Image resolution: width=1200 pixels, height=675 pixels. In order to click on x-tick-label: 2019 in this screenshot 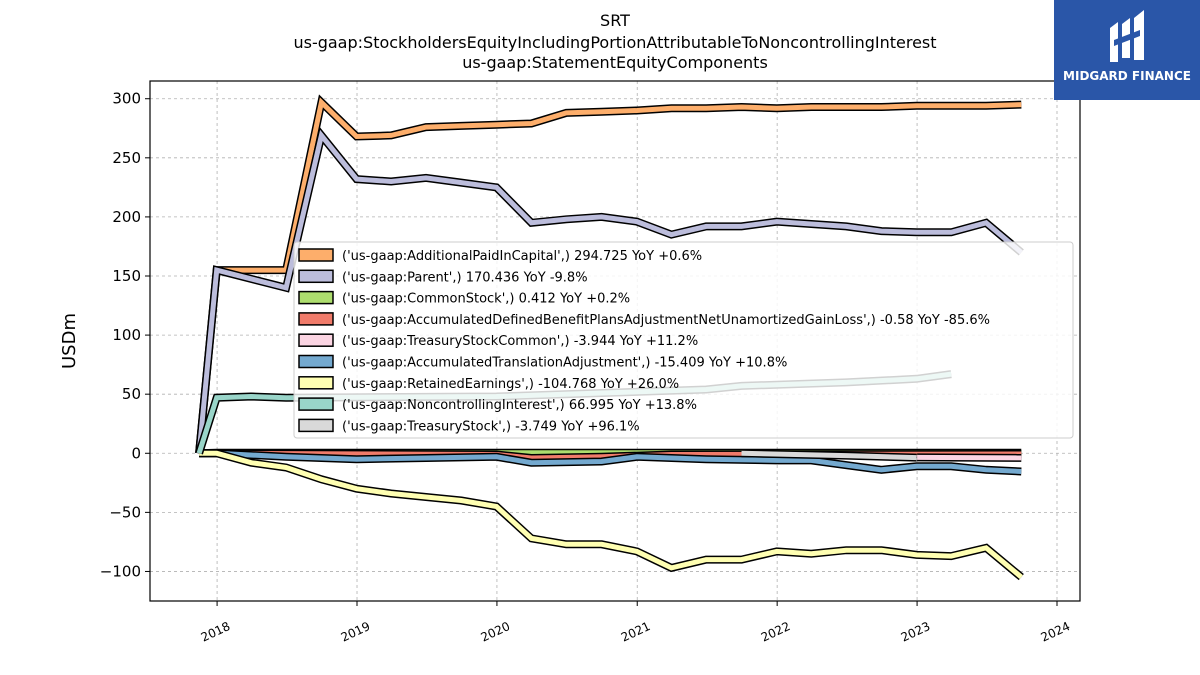, I will do `click(356, 632)`.